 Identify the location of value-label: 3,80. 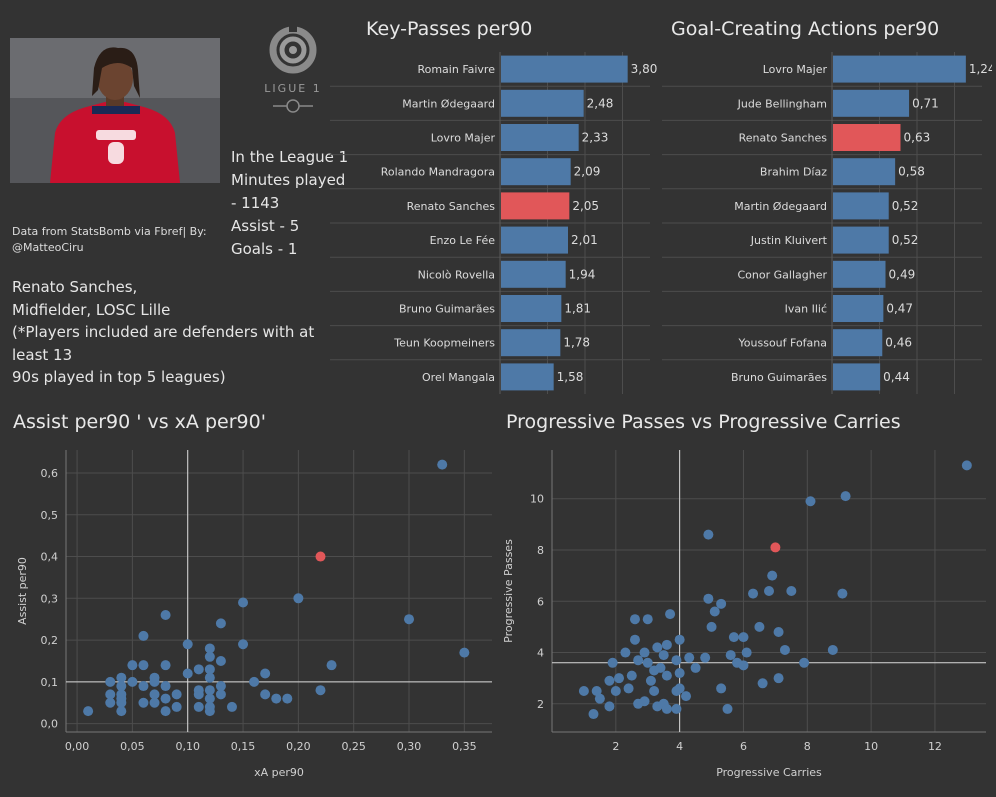
(644, 69).